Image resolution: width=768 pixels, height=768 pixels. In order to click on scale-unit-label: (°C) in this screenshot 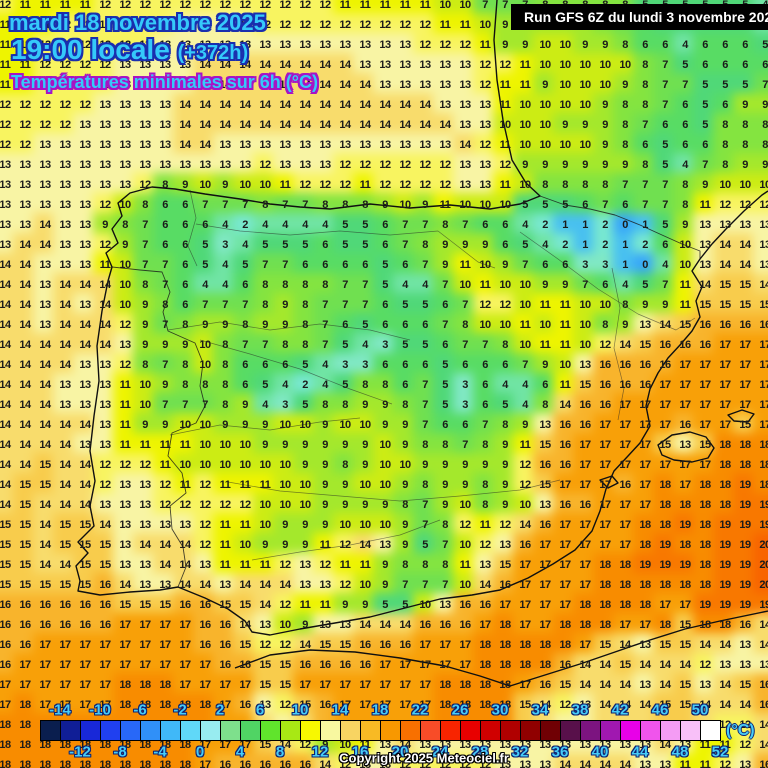, I will do `click(740, 730)`.